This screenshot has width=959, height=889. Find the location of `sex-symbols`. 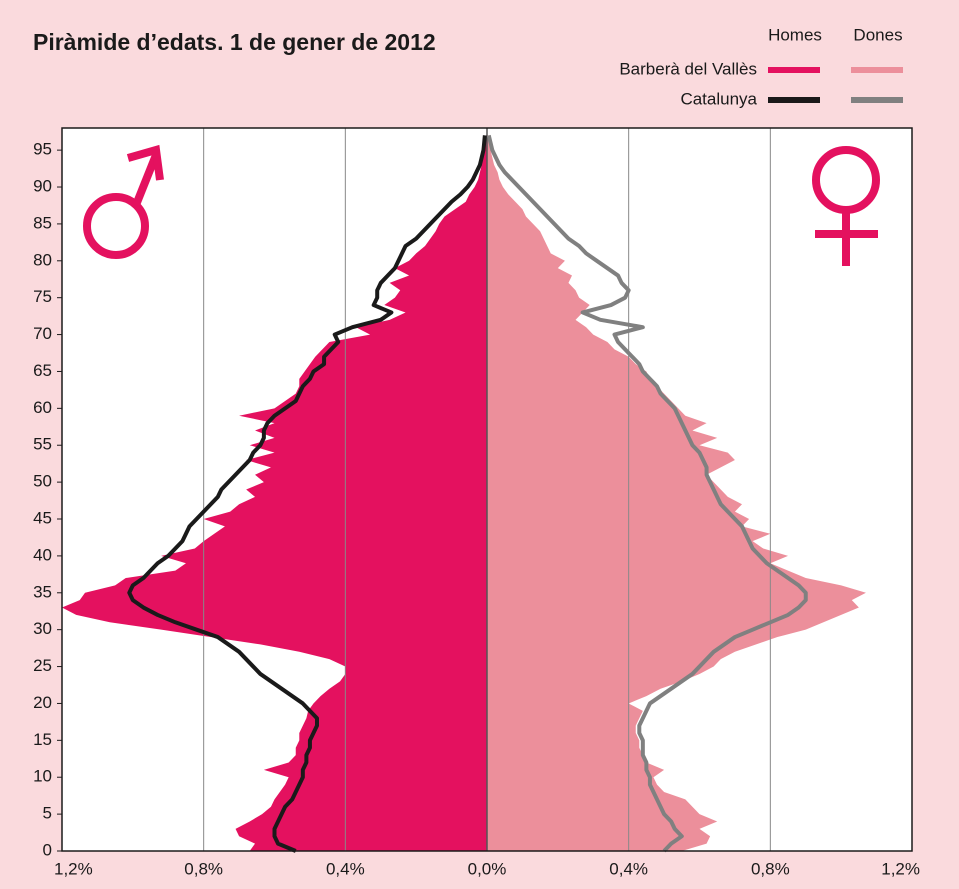

sex-symbols is located at coordinates (481, 205).